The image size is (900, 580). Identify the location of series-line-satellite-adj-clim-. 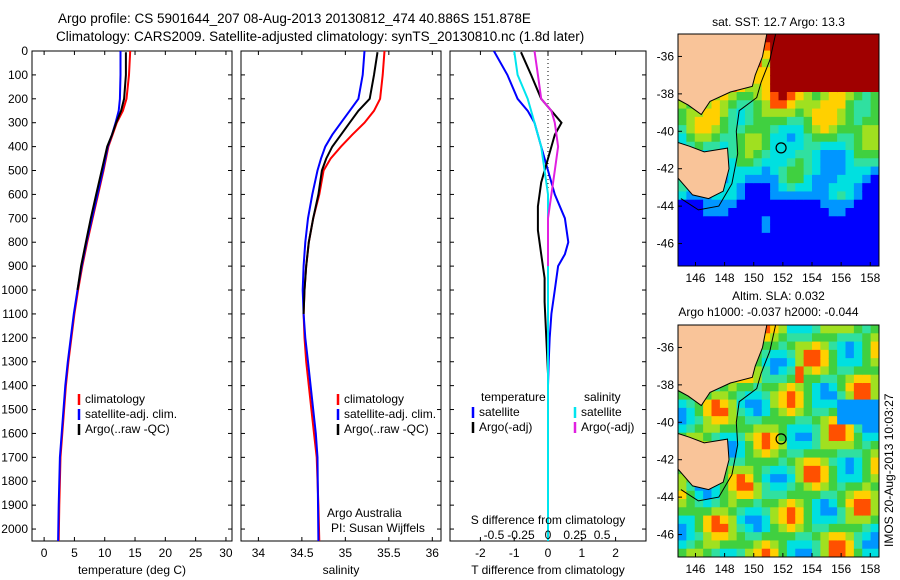
(333, 296).